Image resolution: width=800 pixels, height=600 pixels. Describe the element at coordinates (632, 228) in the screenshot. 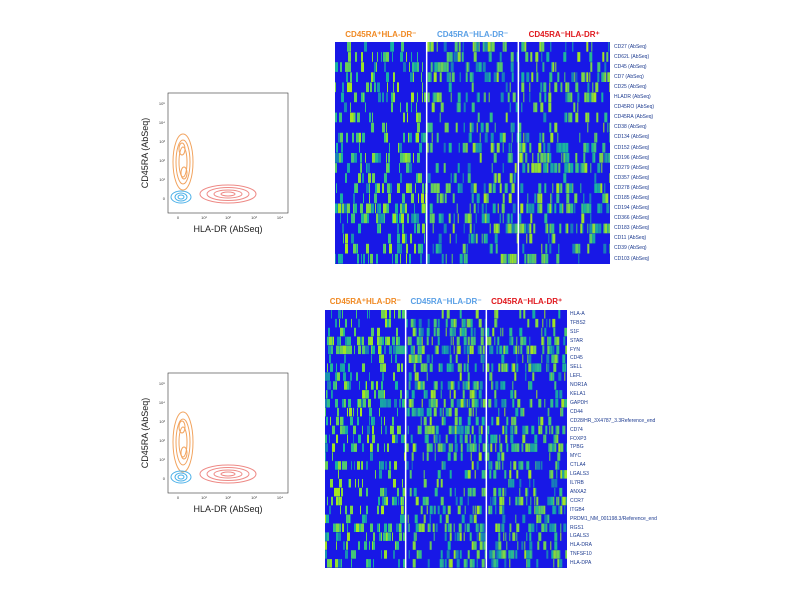

I see `heatmap-row-label: CD183 (AbSeq)` at that location.